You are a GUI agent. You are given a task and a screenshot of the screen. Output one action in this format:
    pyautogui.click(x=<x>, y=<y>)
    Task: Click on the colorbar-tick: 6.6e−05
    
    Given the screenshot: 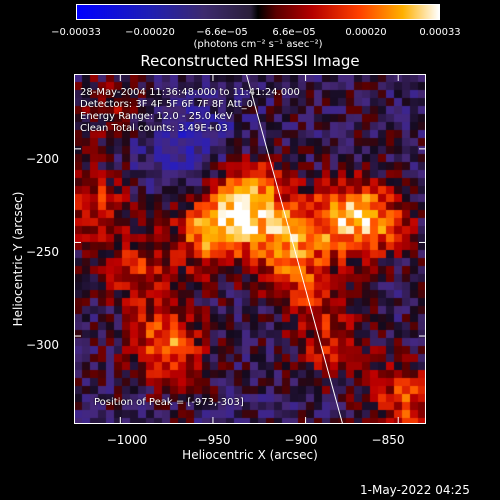 What is the action you would take?
    pyautogui.click(x=294, y=32)
    